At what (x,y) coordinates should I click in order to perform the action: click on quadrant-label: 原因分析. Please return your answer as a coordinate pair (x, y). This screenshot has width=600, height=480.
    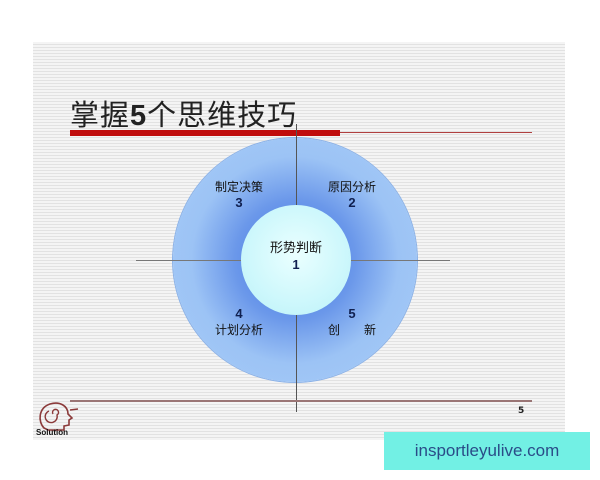
    Looking at the image, I should click on (351, 187).